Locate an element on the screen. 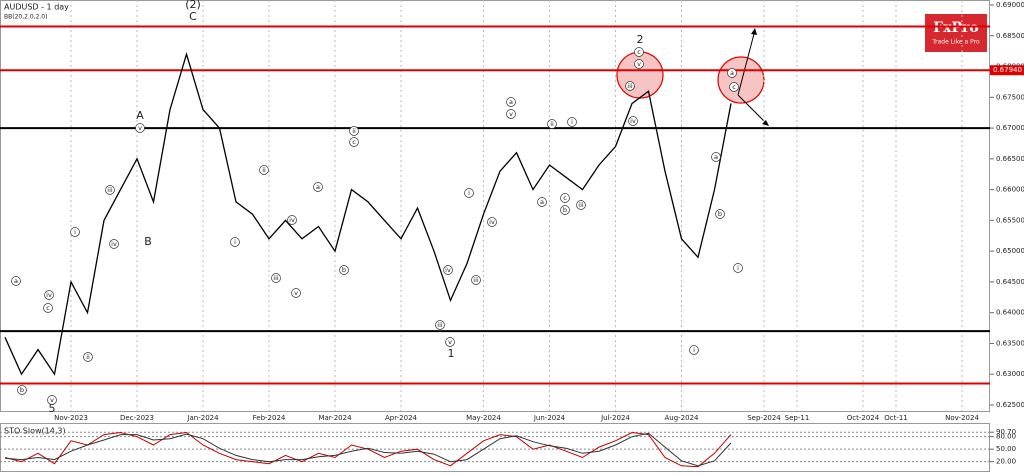  x-tick-label: Jun-2024 is located at coordinates (549, 418).